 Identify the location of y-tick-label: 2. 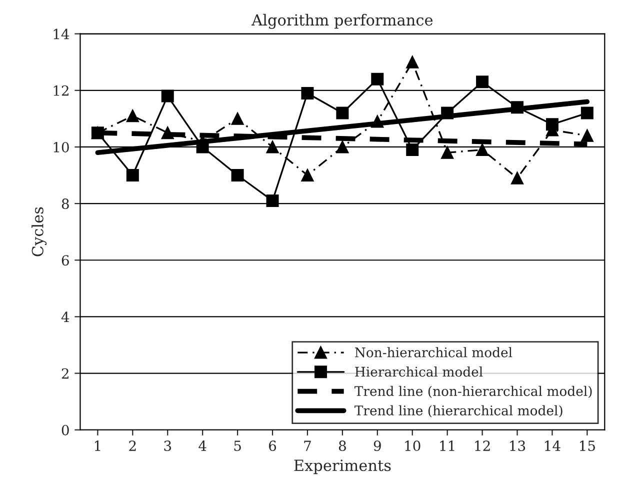
(65, 373).